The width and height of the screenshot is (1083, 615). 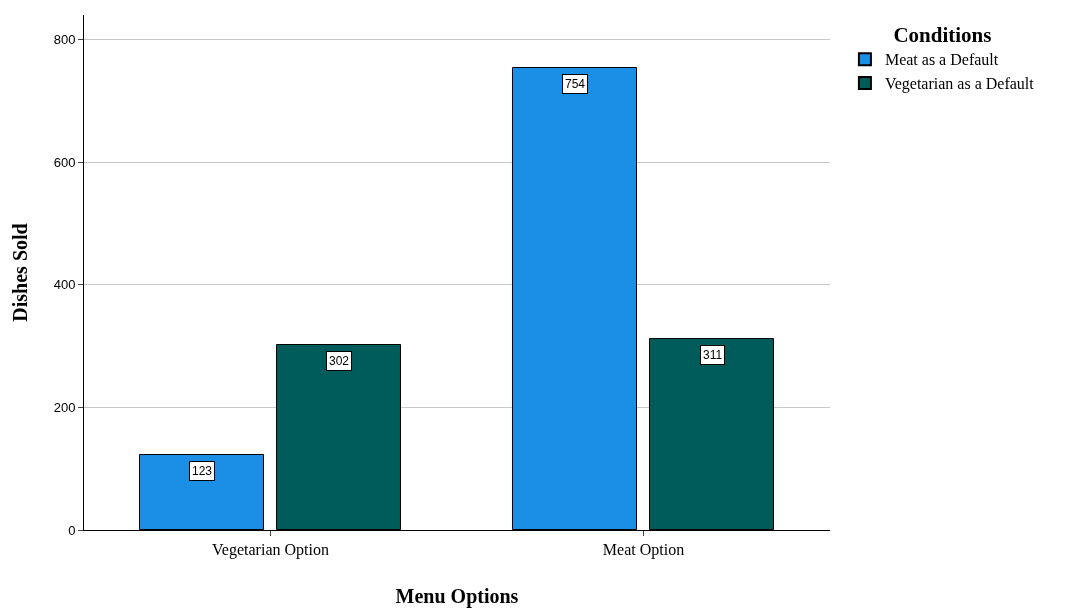 What do you see at coordinates (20, 272) in the screenshot?
I see `y-axis-title: Dishes Sold` at bounding box center [20, 272].